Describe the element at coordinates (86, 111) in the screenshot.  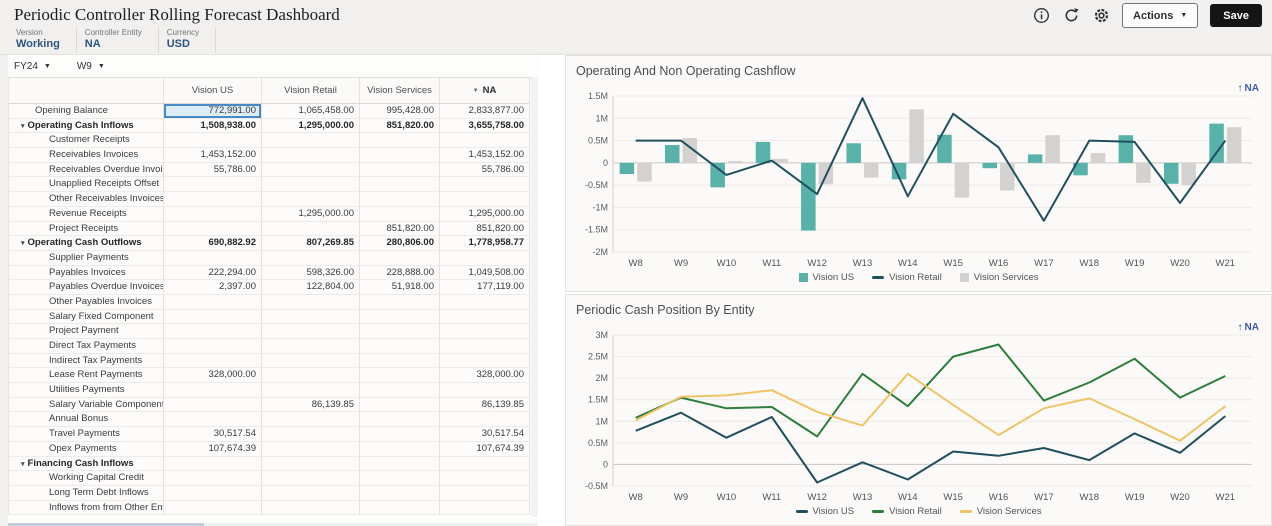
I see `row-label: Opening Balance` at that location.